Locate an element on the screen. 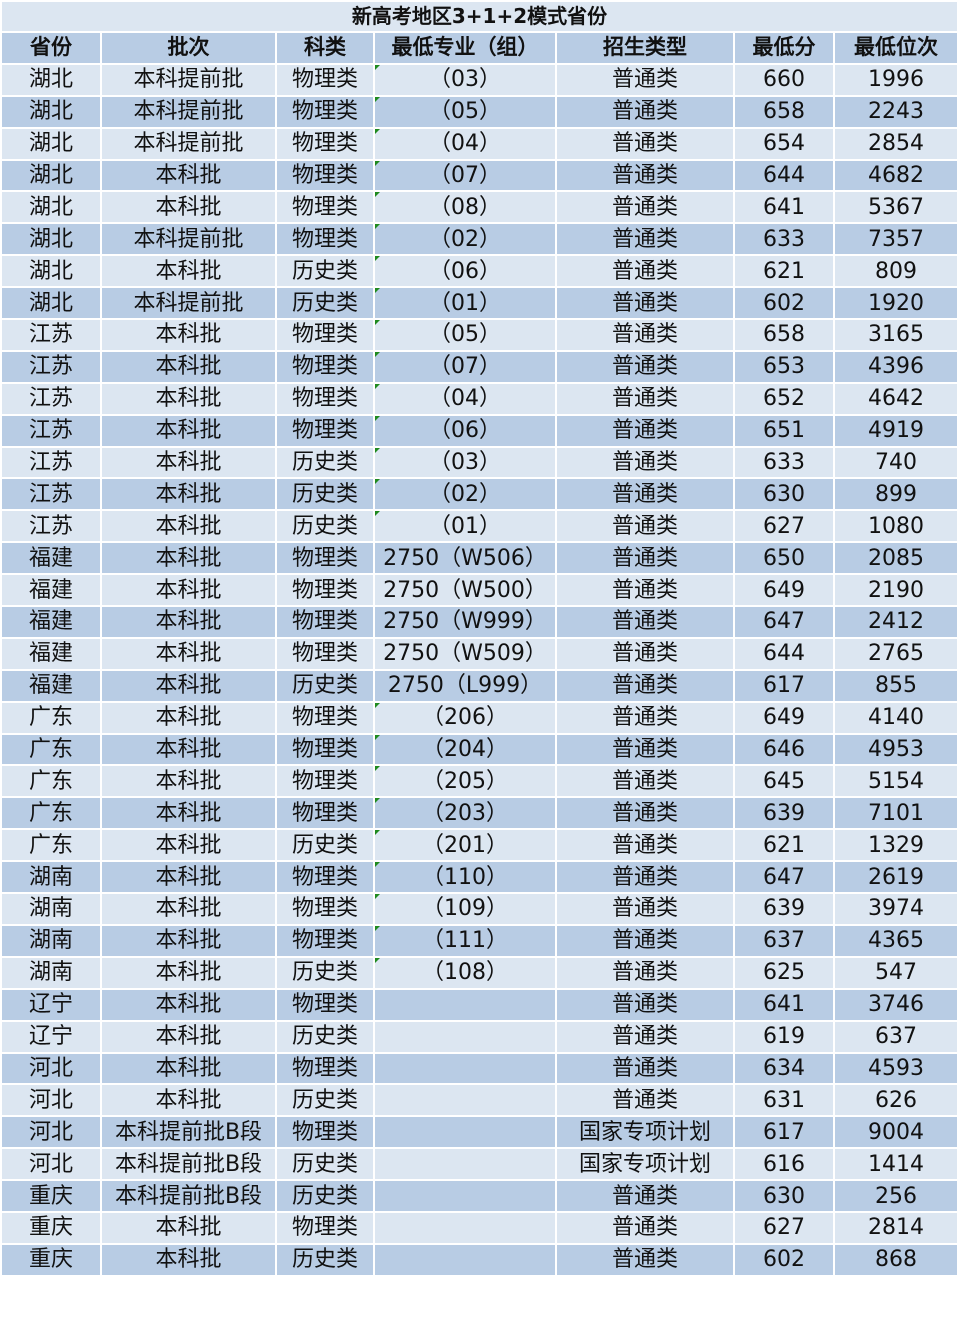 Image resolution: width=957 pixels, height=1321 pixels. table-row: 湖南 本科批 物理类 （109） 普通类 639 3974 is located at coordinates (478, 909).